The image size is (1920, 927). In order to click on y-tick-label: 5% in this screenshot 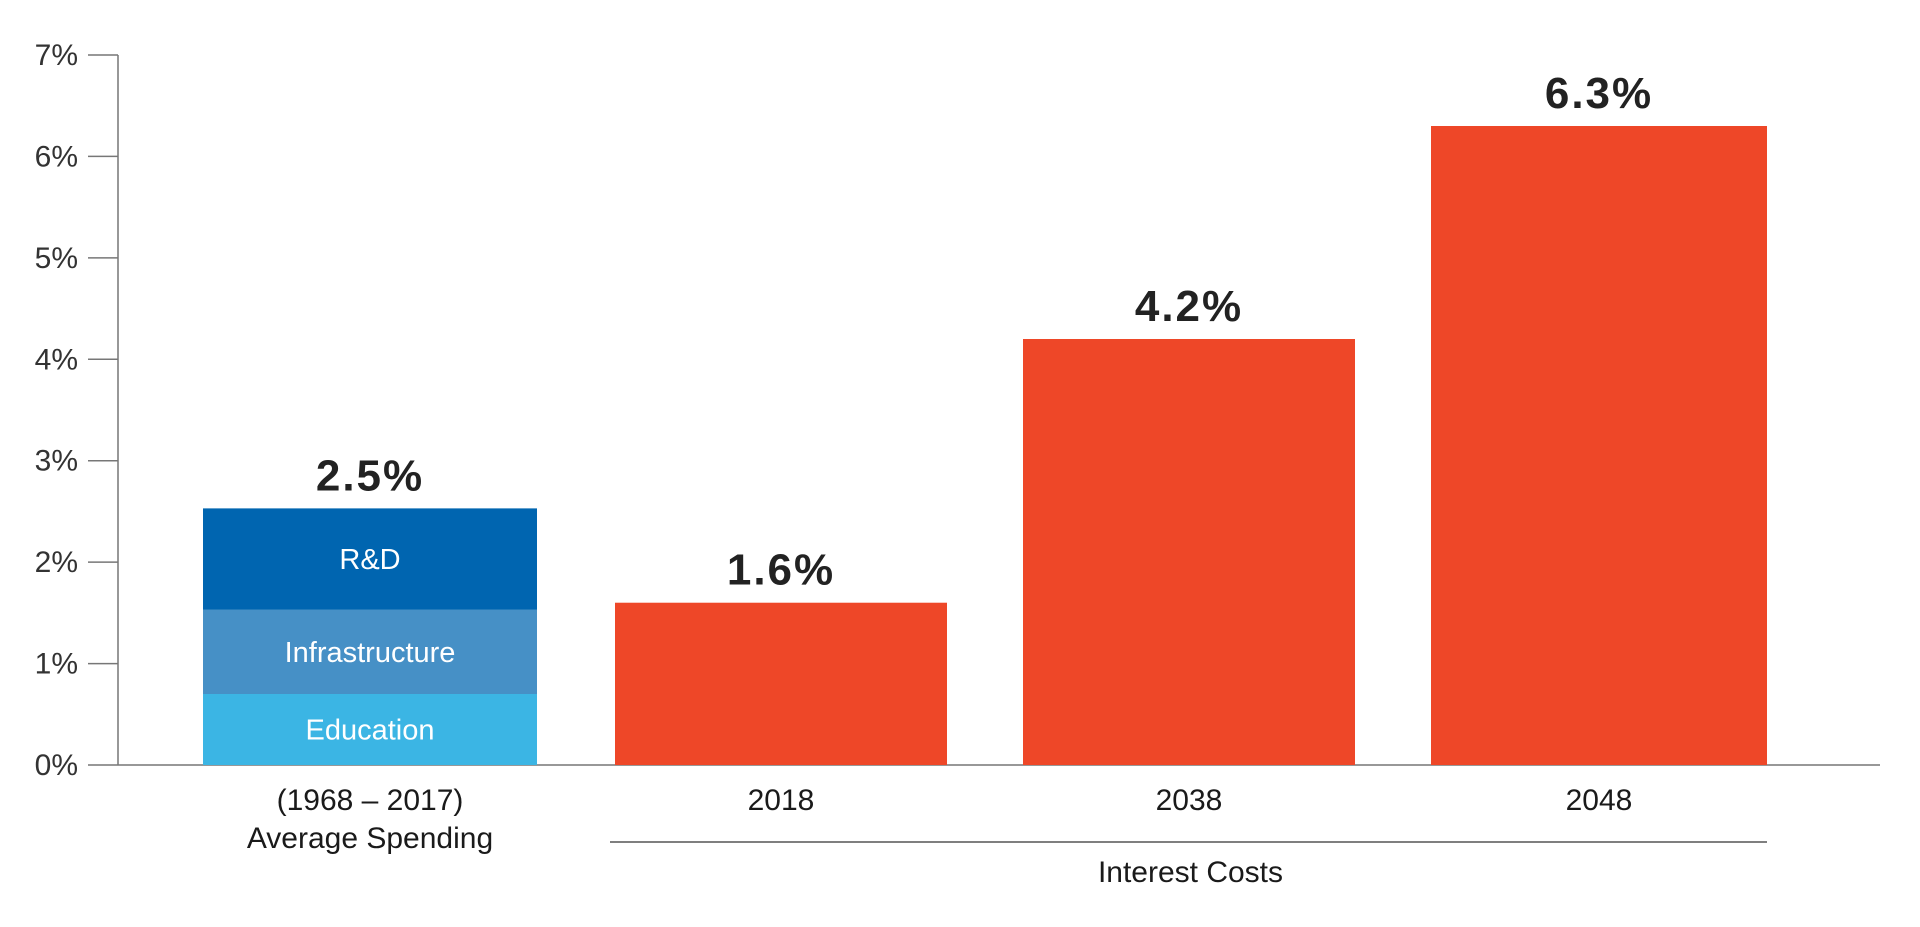, I will do `click(56, 258)`.